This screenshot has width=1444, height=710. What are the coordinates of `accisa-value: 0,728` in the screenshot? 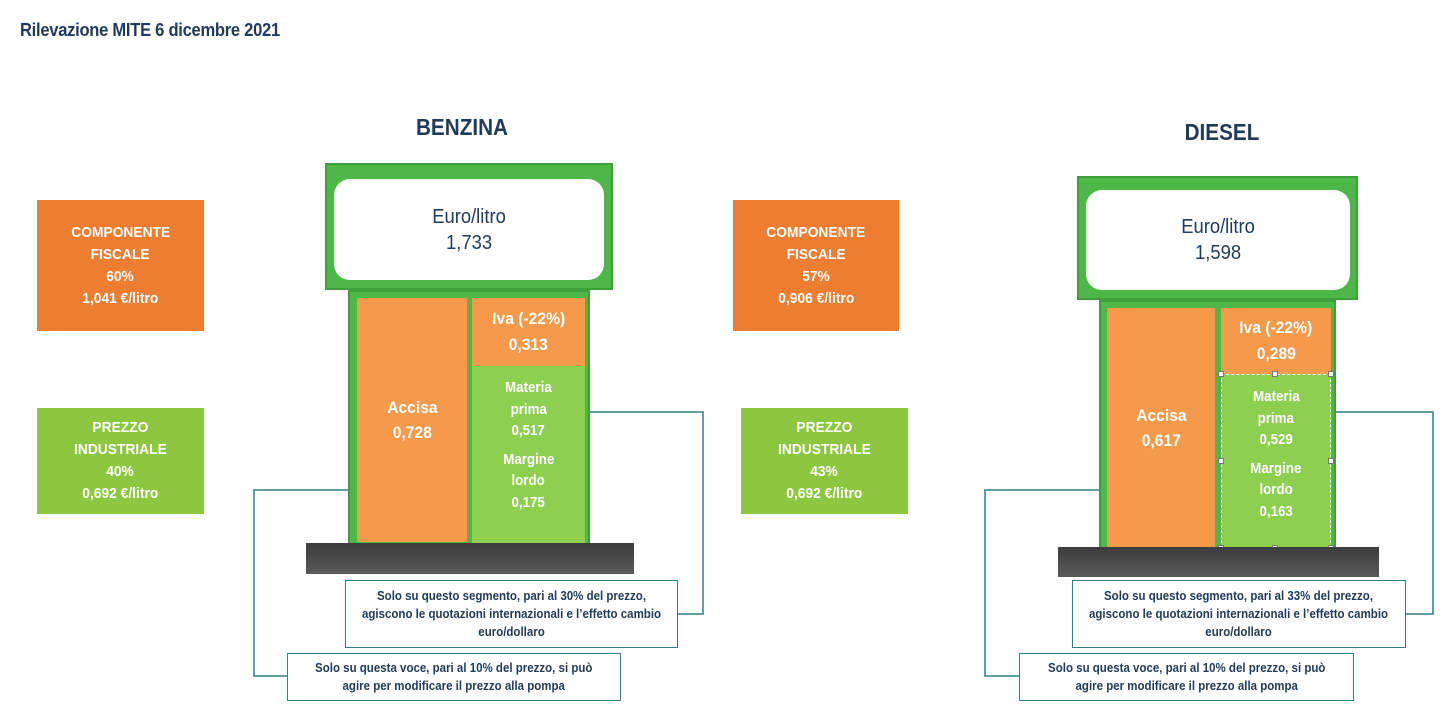 It's located at (412, 432).